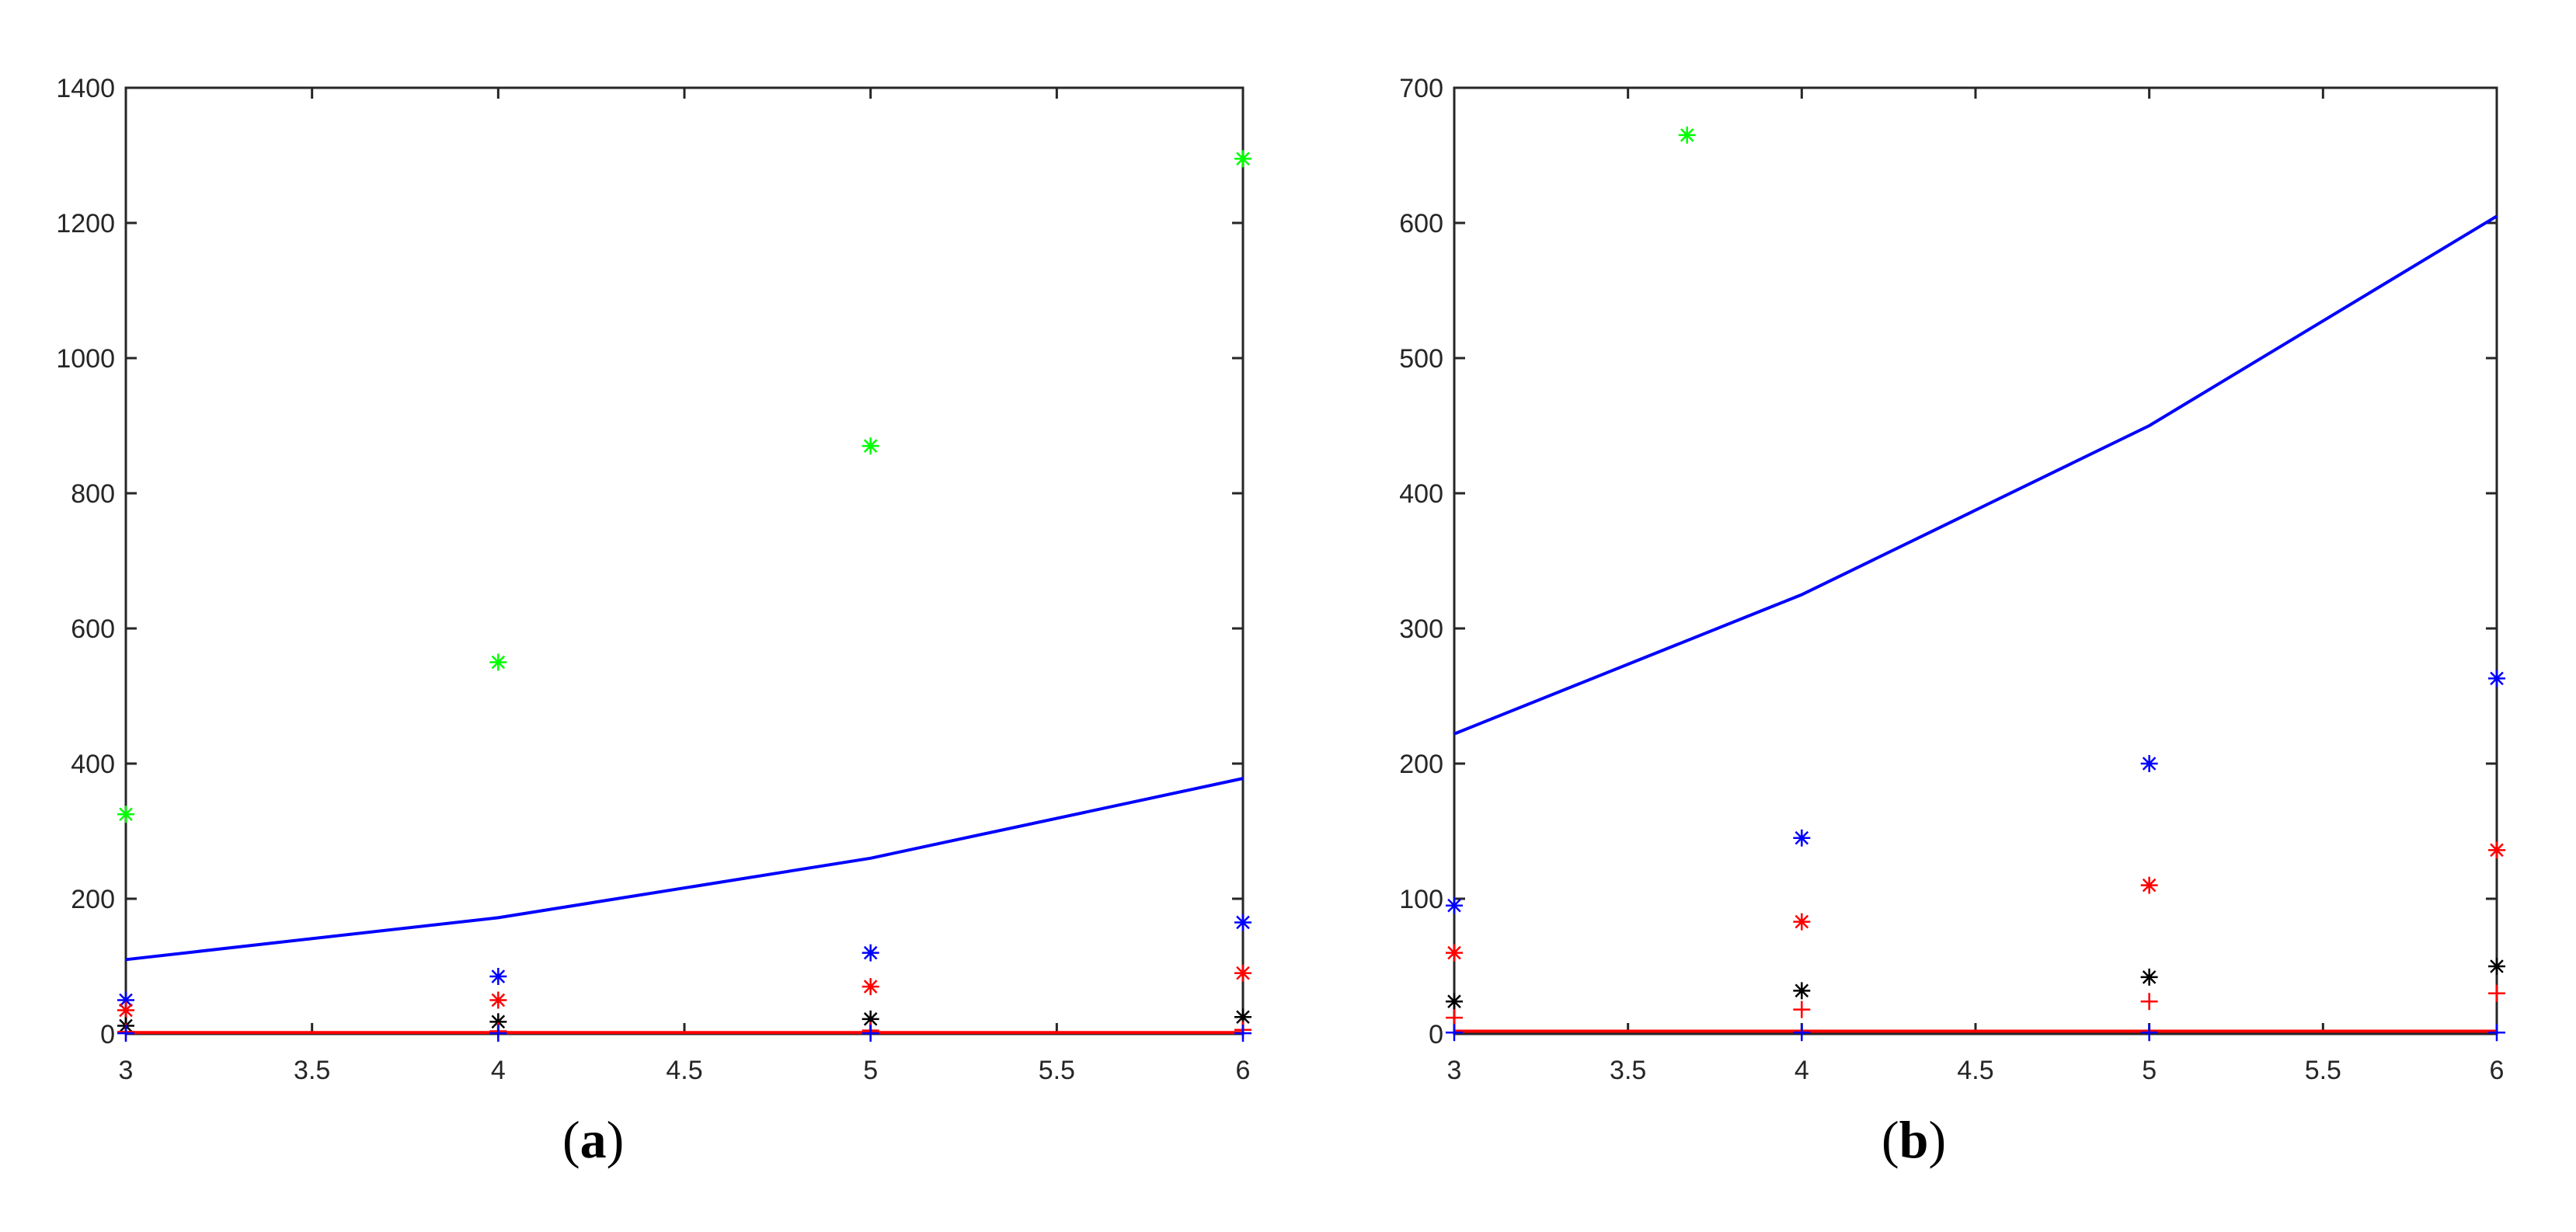 The image size is (2576, 1232). What do you see at coordinates (499, 1071) in the screenshot?
I see `x-tick-label-a: 4` at bounding box center [499, 1071].